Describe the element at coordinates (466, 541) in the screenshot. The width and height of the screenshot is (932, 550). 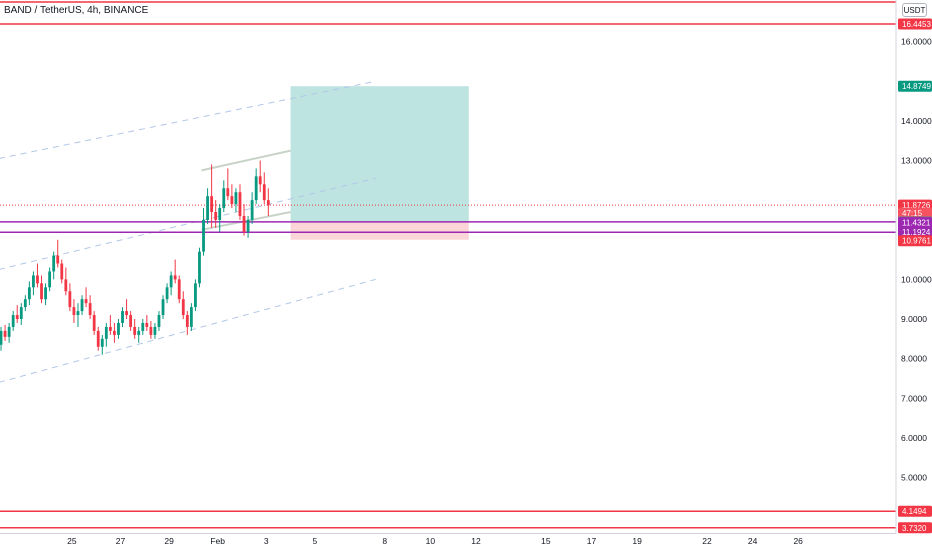
I see `time-axis-bg` at that location.